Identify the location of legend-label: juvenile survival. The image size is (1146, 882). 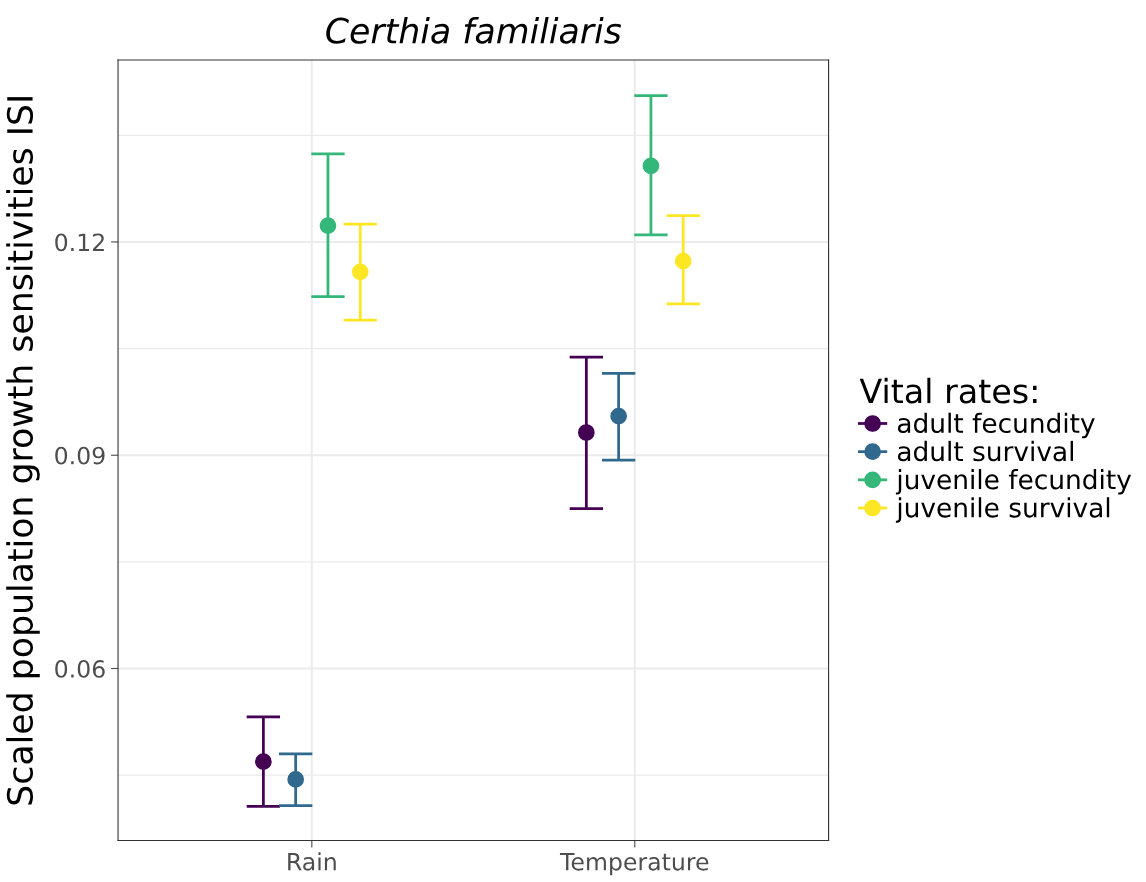
(1002, 510).